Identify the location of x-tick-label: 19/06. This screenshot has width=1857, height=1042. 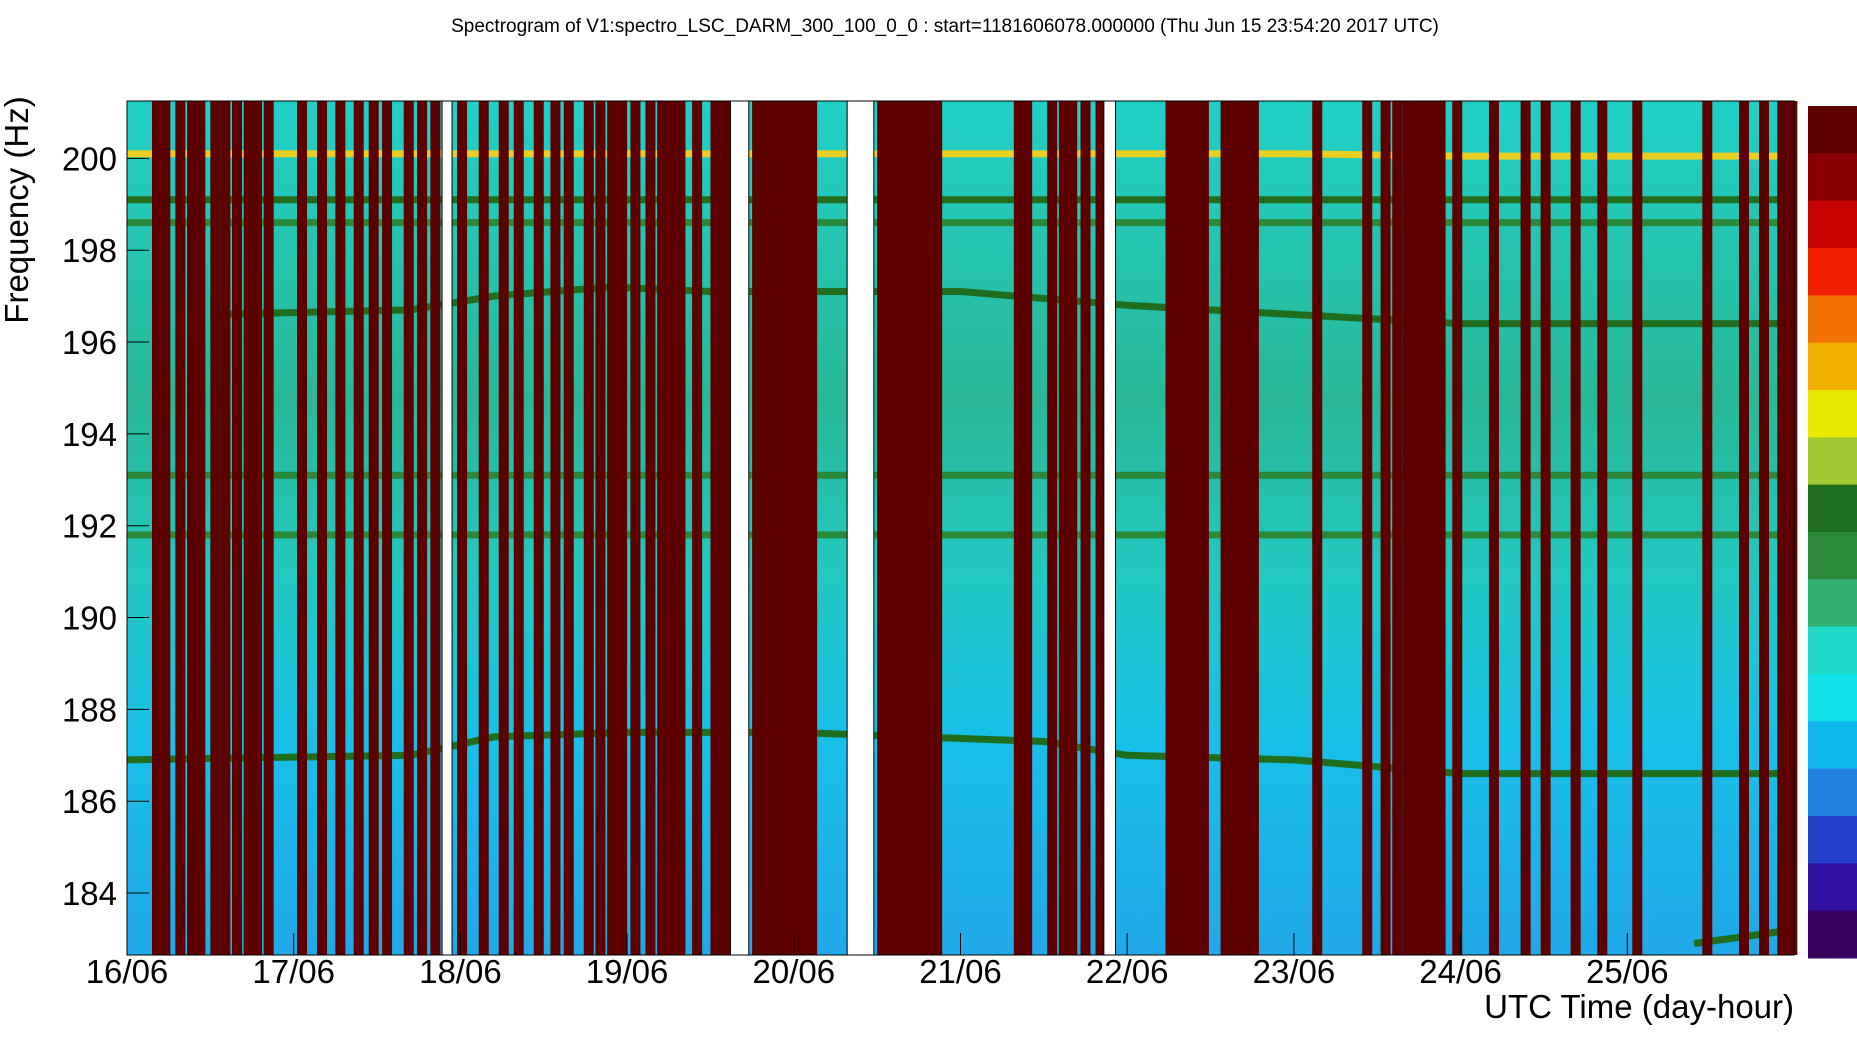
(627, 971).